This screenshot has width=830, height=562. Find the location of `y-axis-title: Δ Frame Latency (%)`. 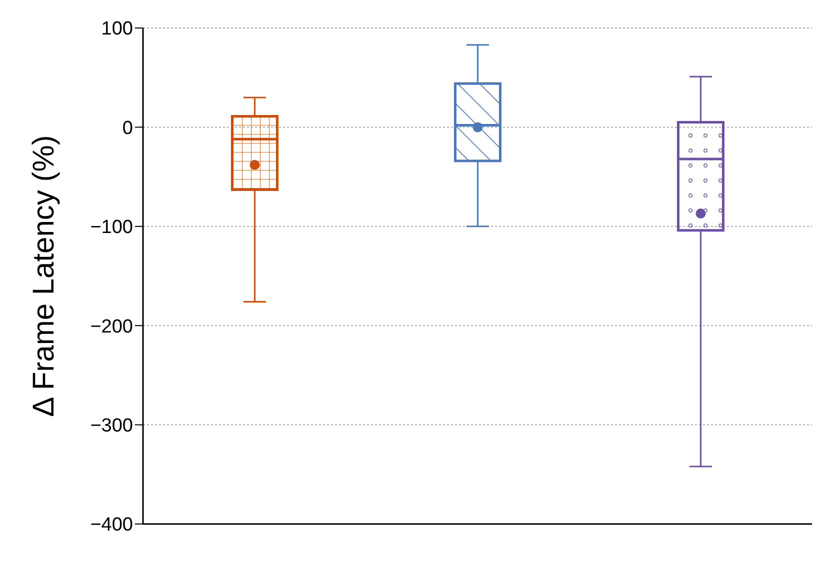

y-axis-title: Δ Frame Latency (%) is located at coordinates (44, 276).